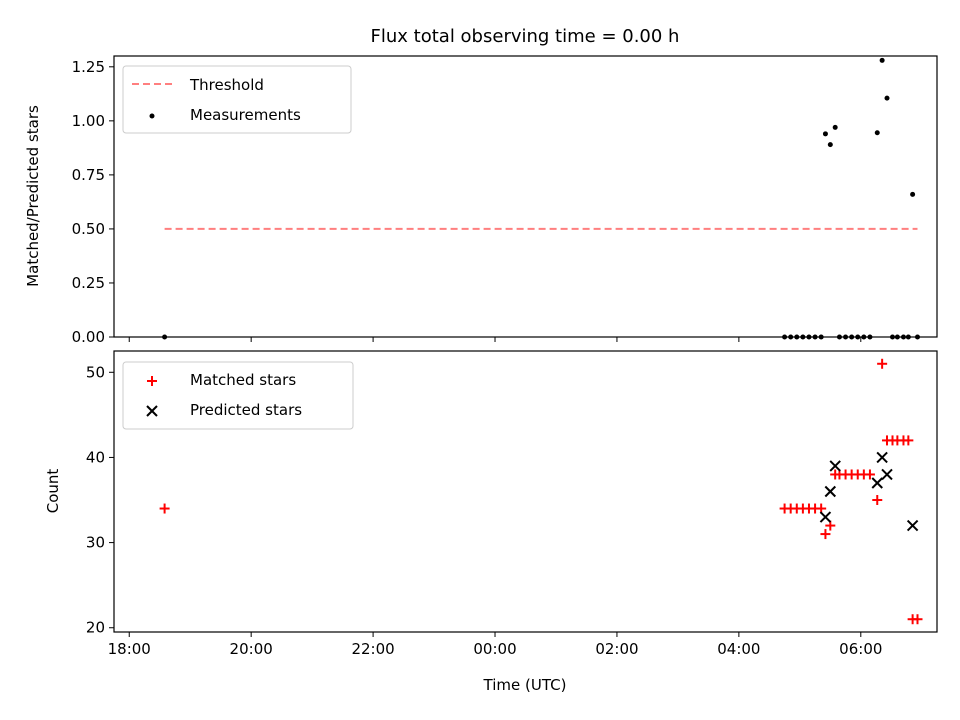 The image size is (960, 720). Describe the element at coordinates (243, 380) in the screenshot. I see `matched-legend-label: Matched stars` at that location.